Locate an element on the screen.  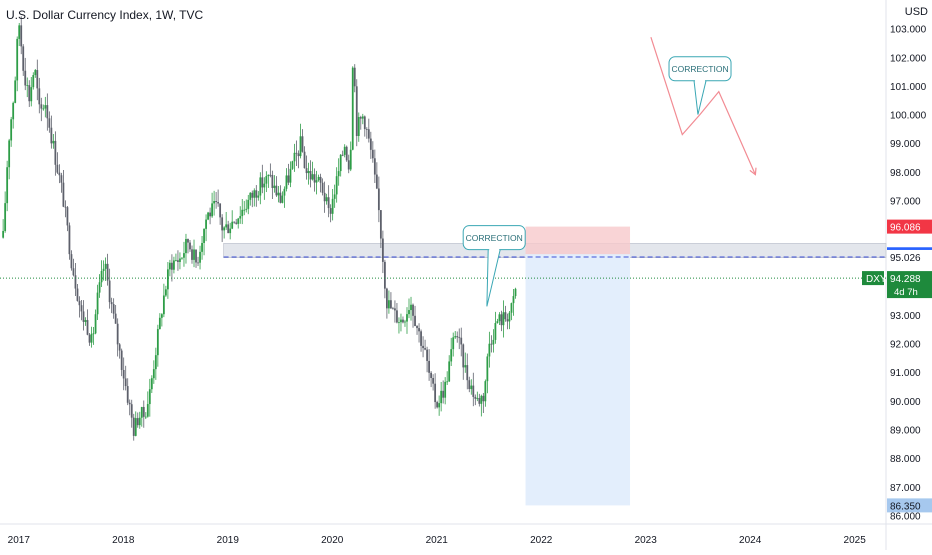
price-tag-label: 96.086 is located at coordinates (905, 228).